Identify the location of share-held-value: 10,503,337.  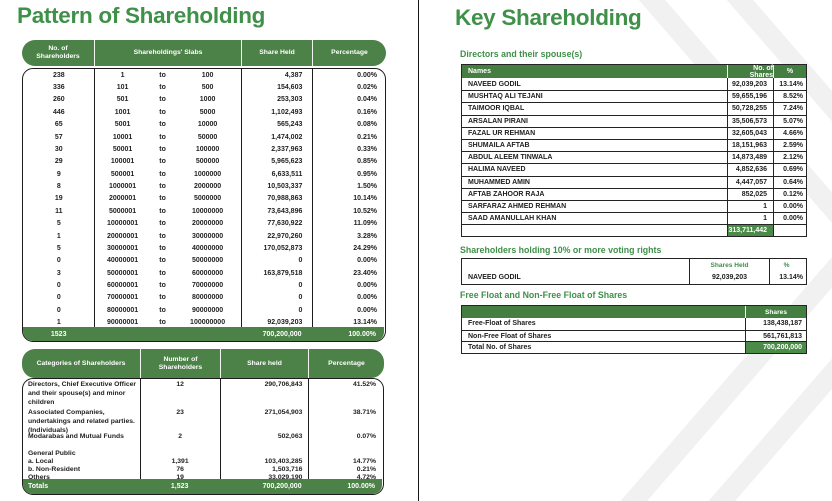
(285, 187).